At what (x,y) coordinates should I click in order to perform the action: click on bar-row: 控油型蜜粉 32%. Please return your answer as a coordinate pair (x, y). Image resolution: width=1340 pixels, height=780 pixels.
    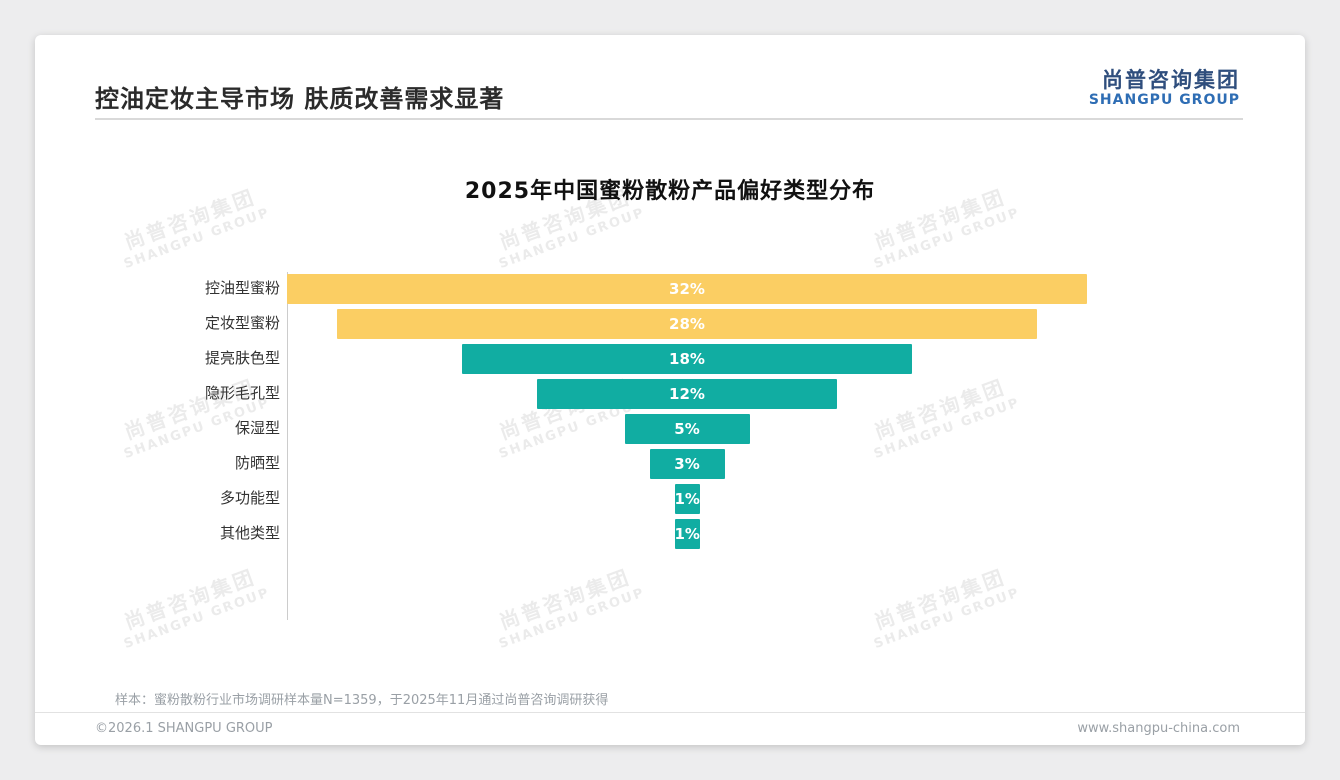
    Looking at the image, I should click on (670, 289).